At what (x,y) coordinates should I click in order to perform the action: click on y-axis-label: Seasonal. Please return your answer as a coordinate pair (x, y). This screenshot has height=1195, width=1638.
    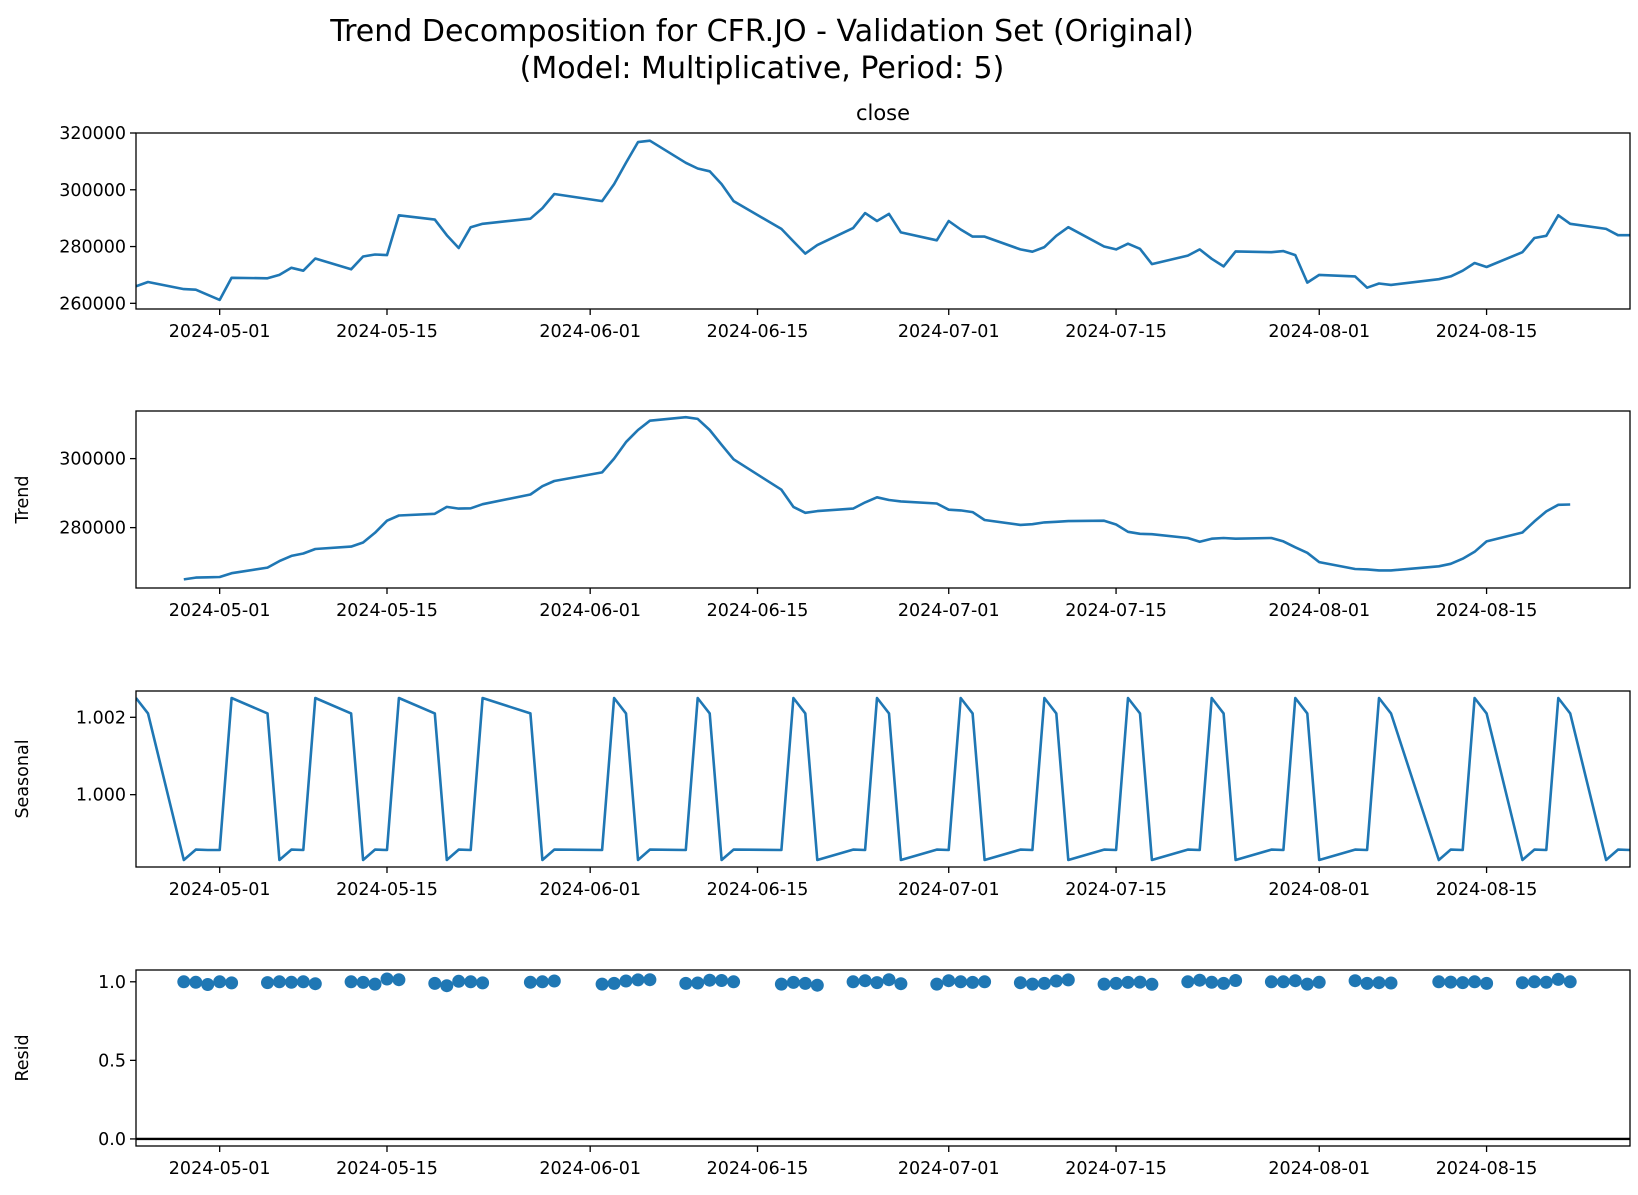
    Looking at the image, I should click on (23, 778).